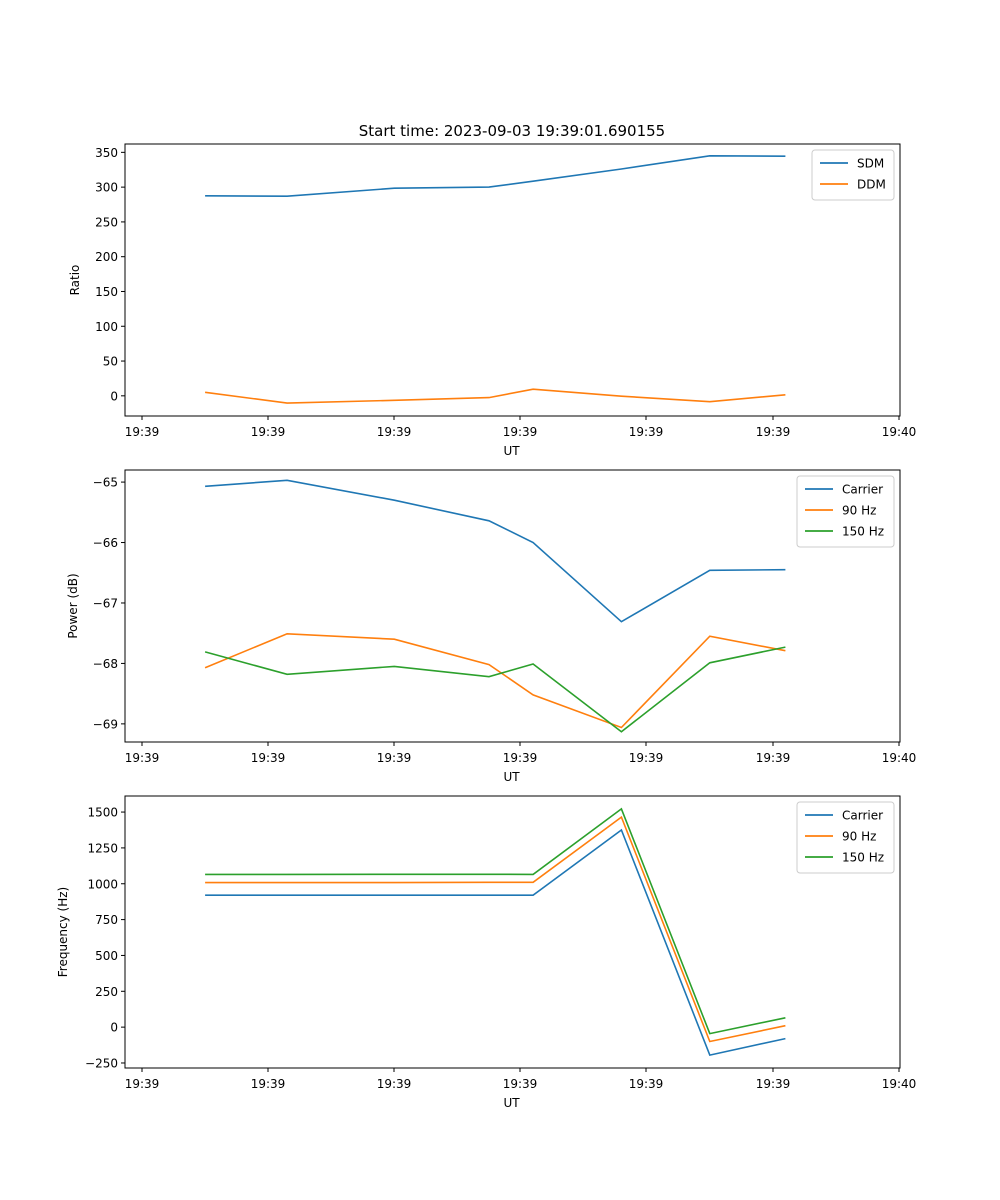 The width and height of the screenshot is (1000, 1200). What do you see at coordinates (495, 176) in the screenshot?
I see `series-line-sdm` at bounding box center [495, 176].